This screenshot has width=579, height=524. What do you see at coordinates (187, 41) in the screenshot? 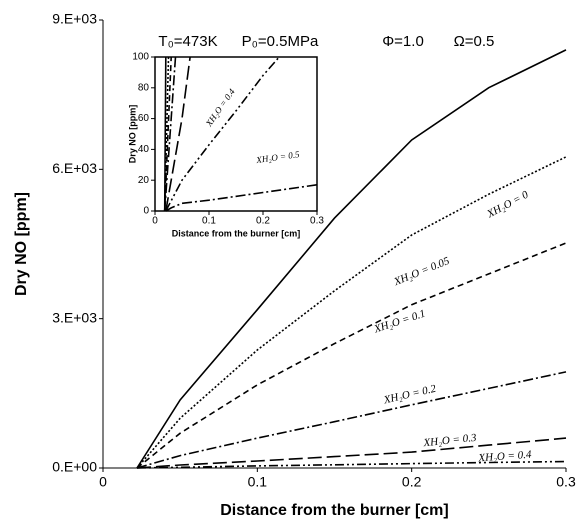
I see `annotation: T₀=473K` at bounding box center [187, 41].